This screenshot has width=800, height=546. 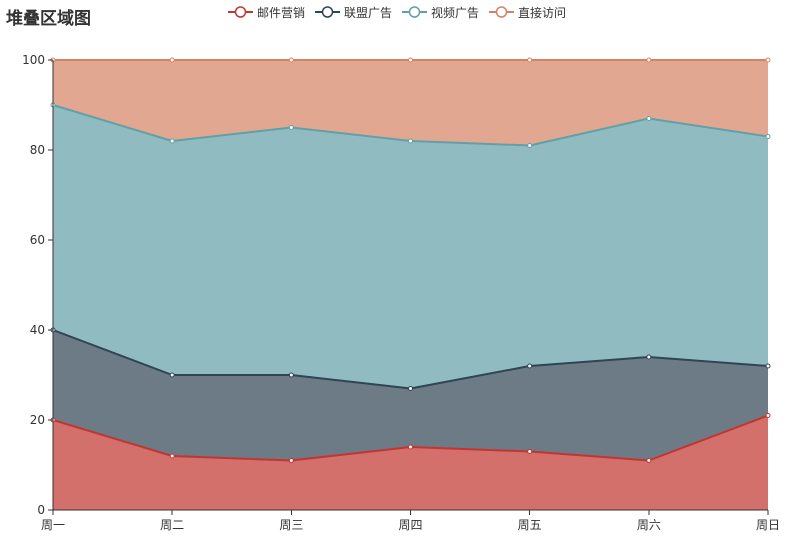 What do you see at coordinates (53, 525) in the screenshot?
I see `x-tick-label: 周一` at bounding box center [53, 525].